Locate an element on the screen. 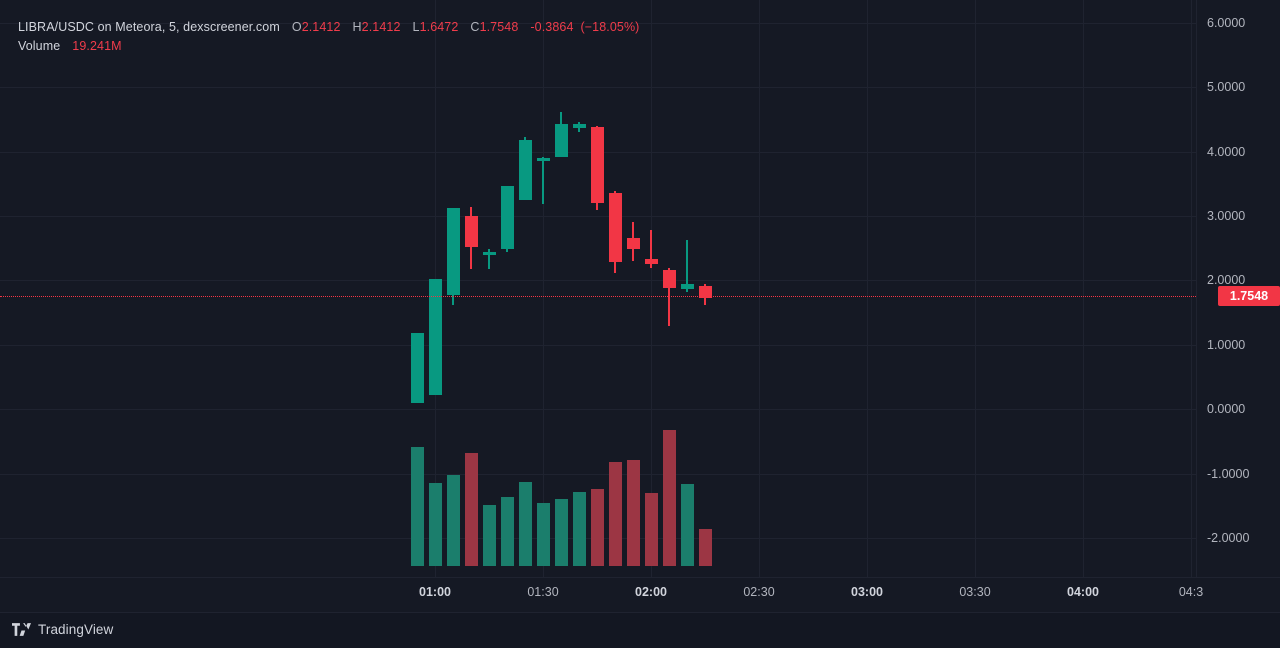  time-axis: 01:00 01:30 02:00 02:30 03:00 03:30 04:00 04:3 is located at coordinates (640, 594).